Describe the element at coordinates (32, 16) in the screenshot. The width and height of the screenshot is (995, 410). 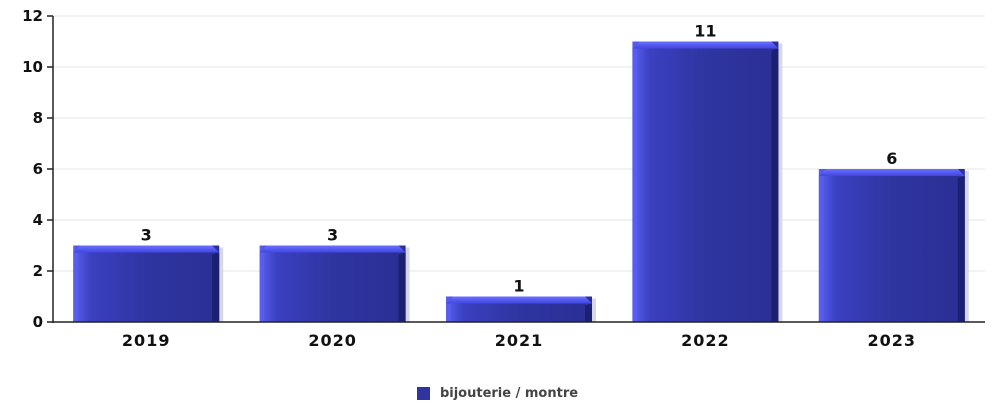
I see `y-tick-label: 12` at that location.